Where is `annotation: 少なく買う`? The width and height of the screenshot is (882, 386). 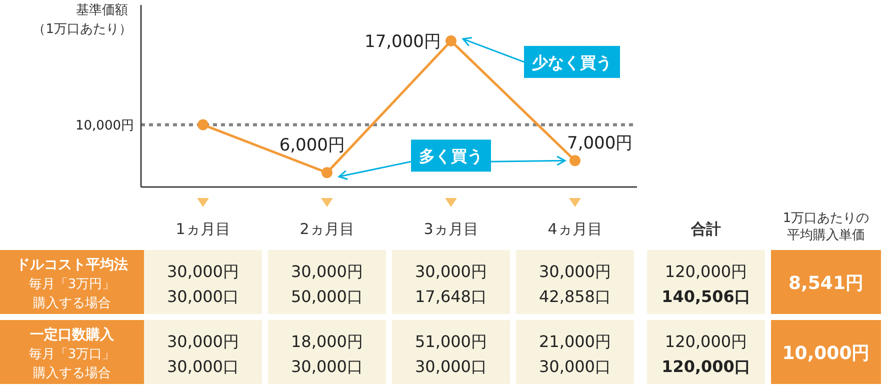
annotation: 少なく買う is located at coordinates (572, 62).